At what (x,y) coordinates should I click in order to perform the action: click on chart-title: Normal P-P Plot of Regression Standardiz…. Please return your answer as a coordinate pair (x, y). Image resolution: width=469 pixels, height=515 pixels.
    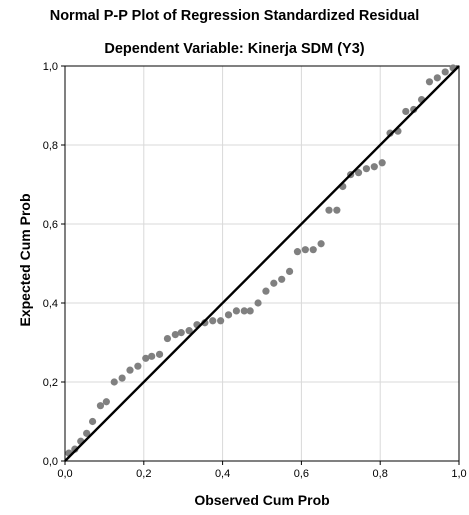
    Looking at the image, I should click on (234, 16).